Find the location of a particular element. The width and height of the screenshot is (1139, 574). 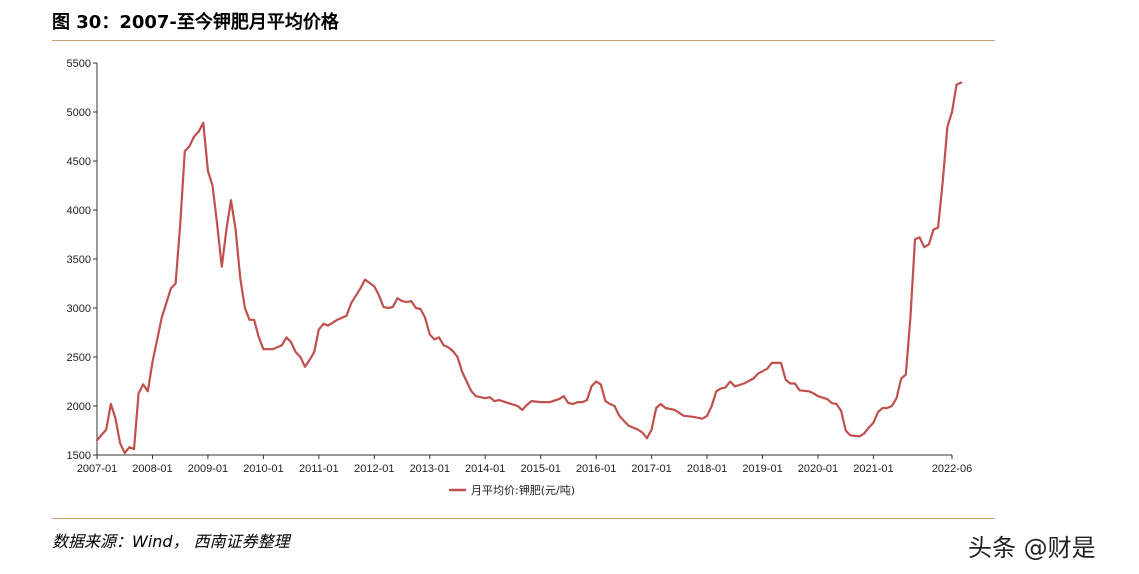

source-note: 数据来源：Wind， 西南证券整理 is located at coordinates (171, 541).